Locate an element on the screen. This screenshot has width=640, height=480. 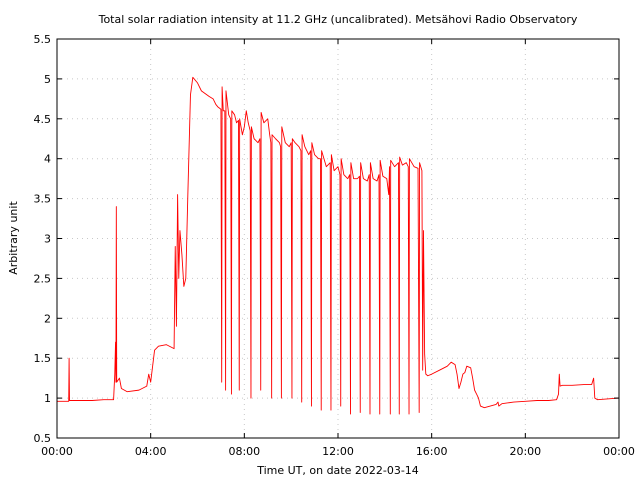
y-tick-label: 3.5 is located at coordinates (43, 199).